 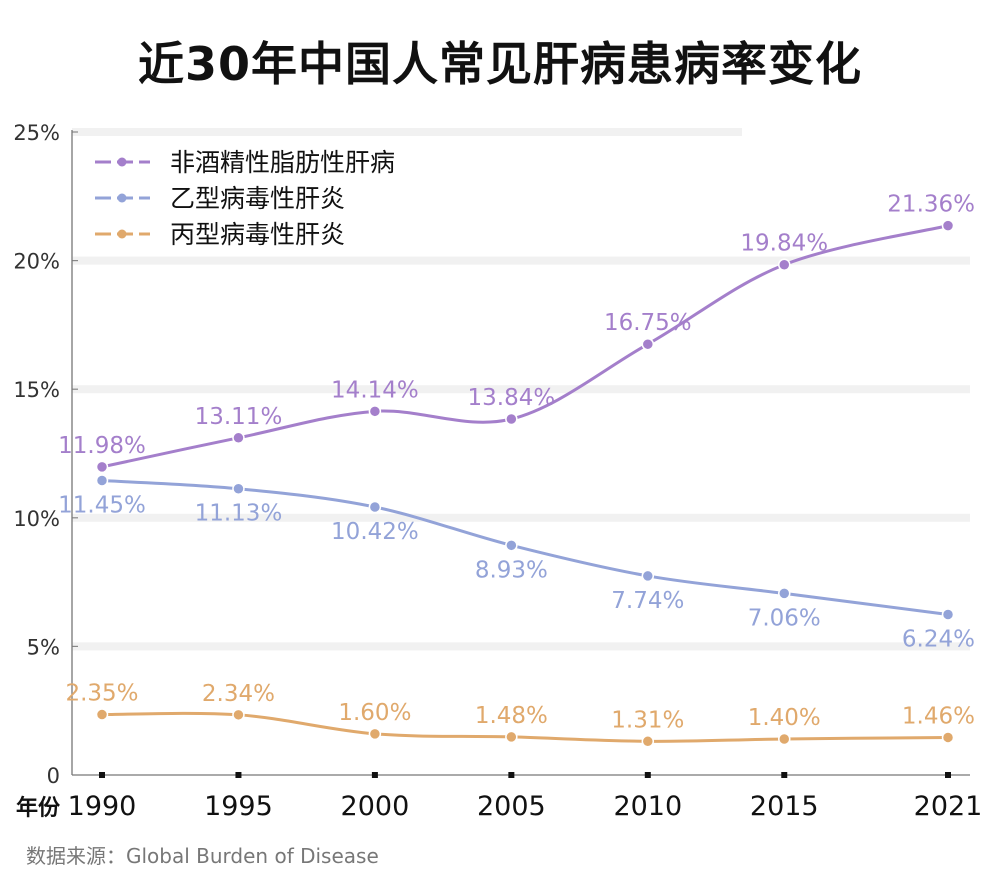 I want to click on x-tick-label: 2010, so click(x=647, y=806).